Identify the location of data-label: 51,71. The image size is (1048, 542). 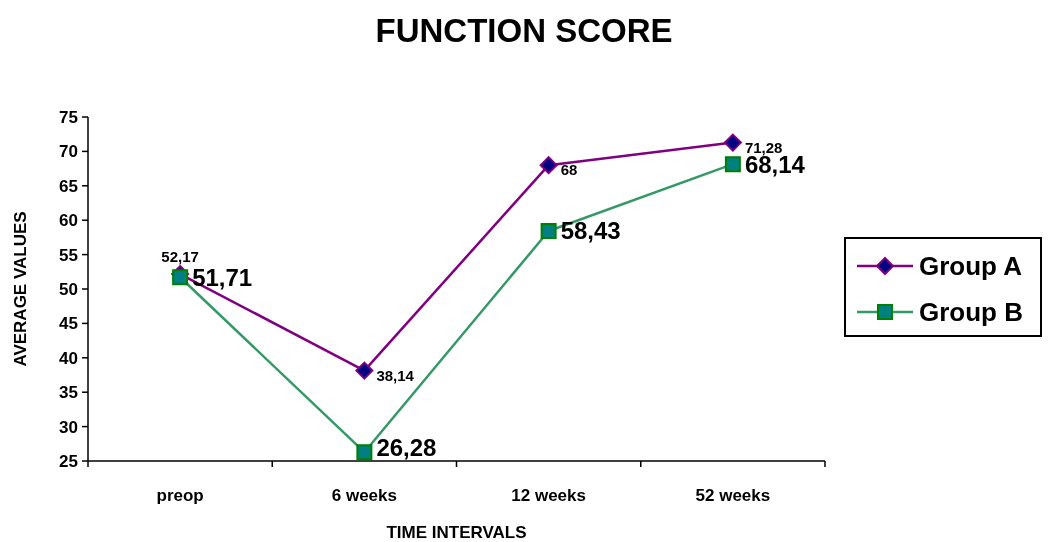
(222, 277).